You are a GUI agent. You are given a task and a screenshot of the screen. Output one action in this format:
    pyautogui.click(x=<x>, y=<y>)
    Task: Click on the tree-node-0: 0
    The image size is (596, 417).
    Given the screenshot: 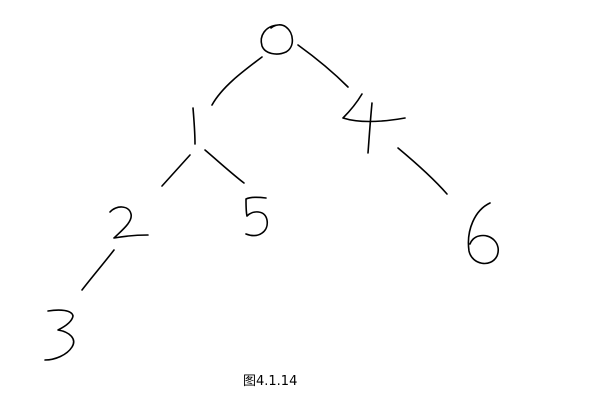 What is the action you would take?
    pyautogui.click(x=277, y=39)
    